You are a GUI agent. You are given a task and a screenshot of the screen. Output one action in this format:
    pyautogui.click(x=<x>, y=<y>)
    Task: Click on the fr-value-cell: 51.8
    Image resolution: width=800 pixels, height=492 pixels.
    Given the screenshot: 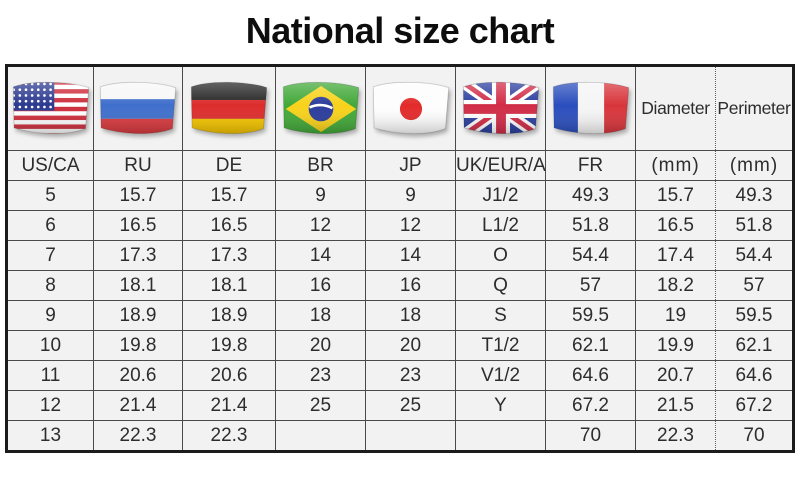 What is the action you would take?
    pyautogui.click(x=590, y=225)
    